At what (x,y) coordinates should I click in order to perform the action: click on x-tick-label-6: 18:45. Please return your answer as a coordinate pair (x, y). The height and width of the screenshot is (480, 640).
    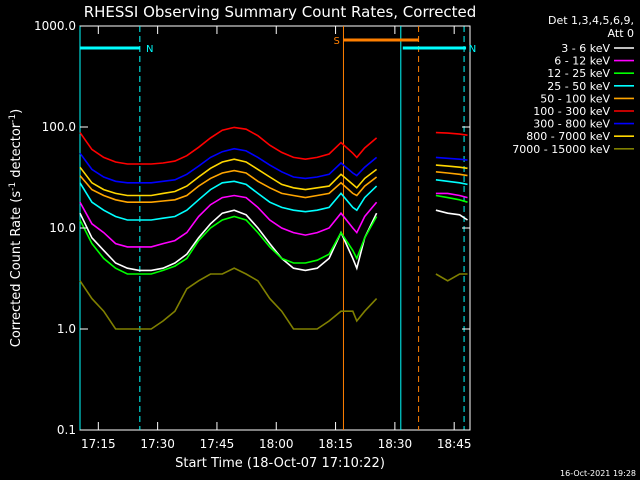
    Looking at the image, I should click on (454, 444).